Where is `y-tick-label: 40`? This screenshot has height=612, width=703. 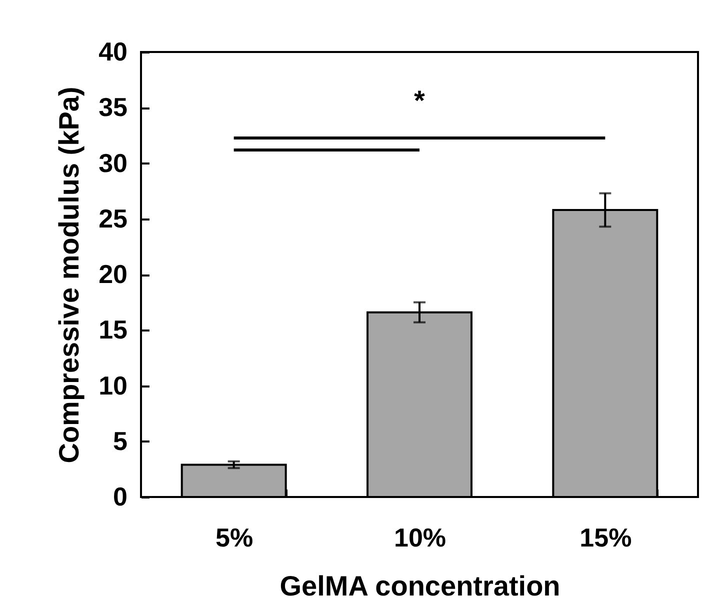 y-tick-label: 40 is located at coordinates (113, 51).